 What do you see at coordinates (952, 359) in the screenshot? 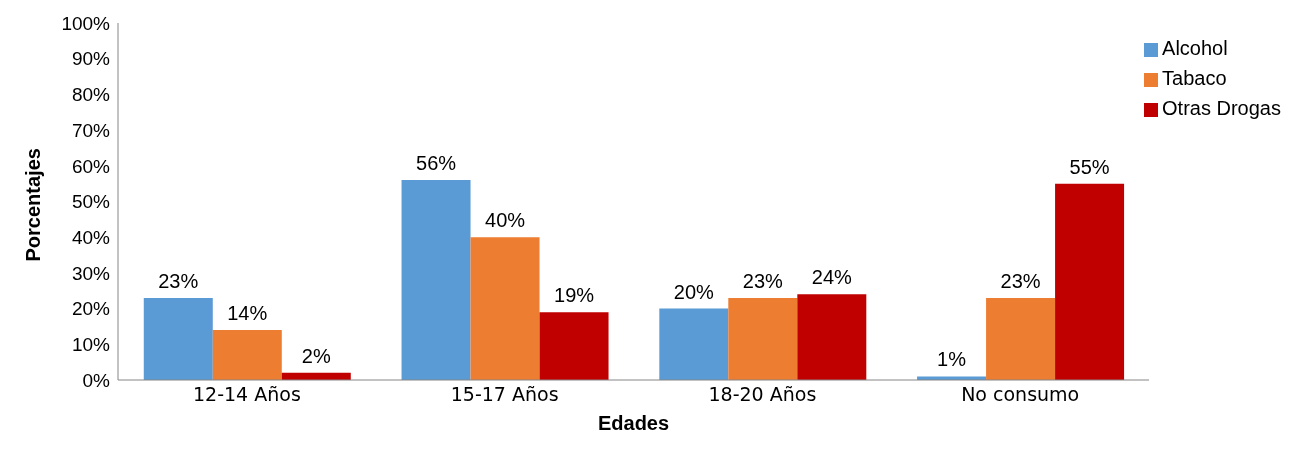
I see `data-label: 1%` at bounding box center [952, 359].